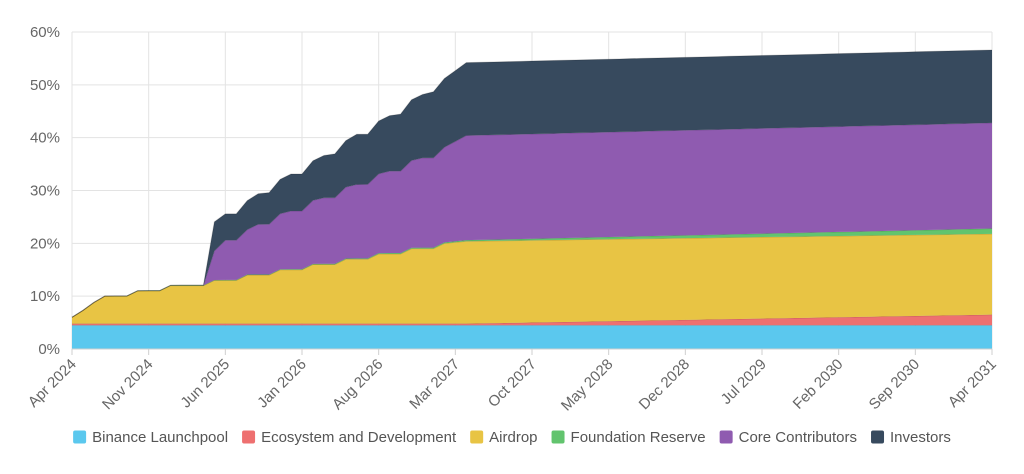 This screenshot has width=1024, height=474. Describe the element at coordinates (920, 437) in the screenshot. I see `legend-label: Investors` at that location.